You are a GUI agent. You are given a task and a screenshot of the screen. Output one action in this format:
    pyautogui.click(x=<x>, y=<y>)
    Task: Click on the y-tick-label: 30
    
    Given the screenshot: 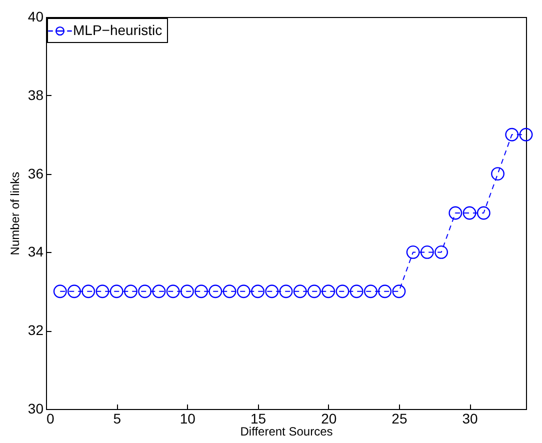 What is the action you would take?
    pyautogui.click(x=36, y=408)
    